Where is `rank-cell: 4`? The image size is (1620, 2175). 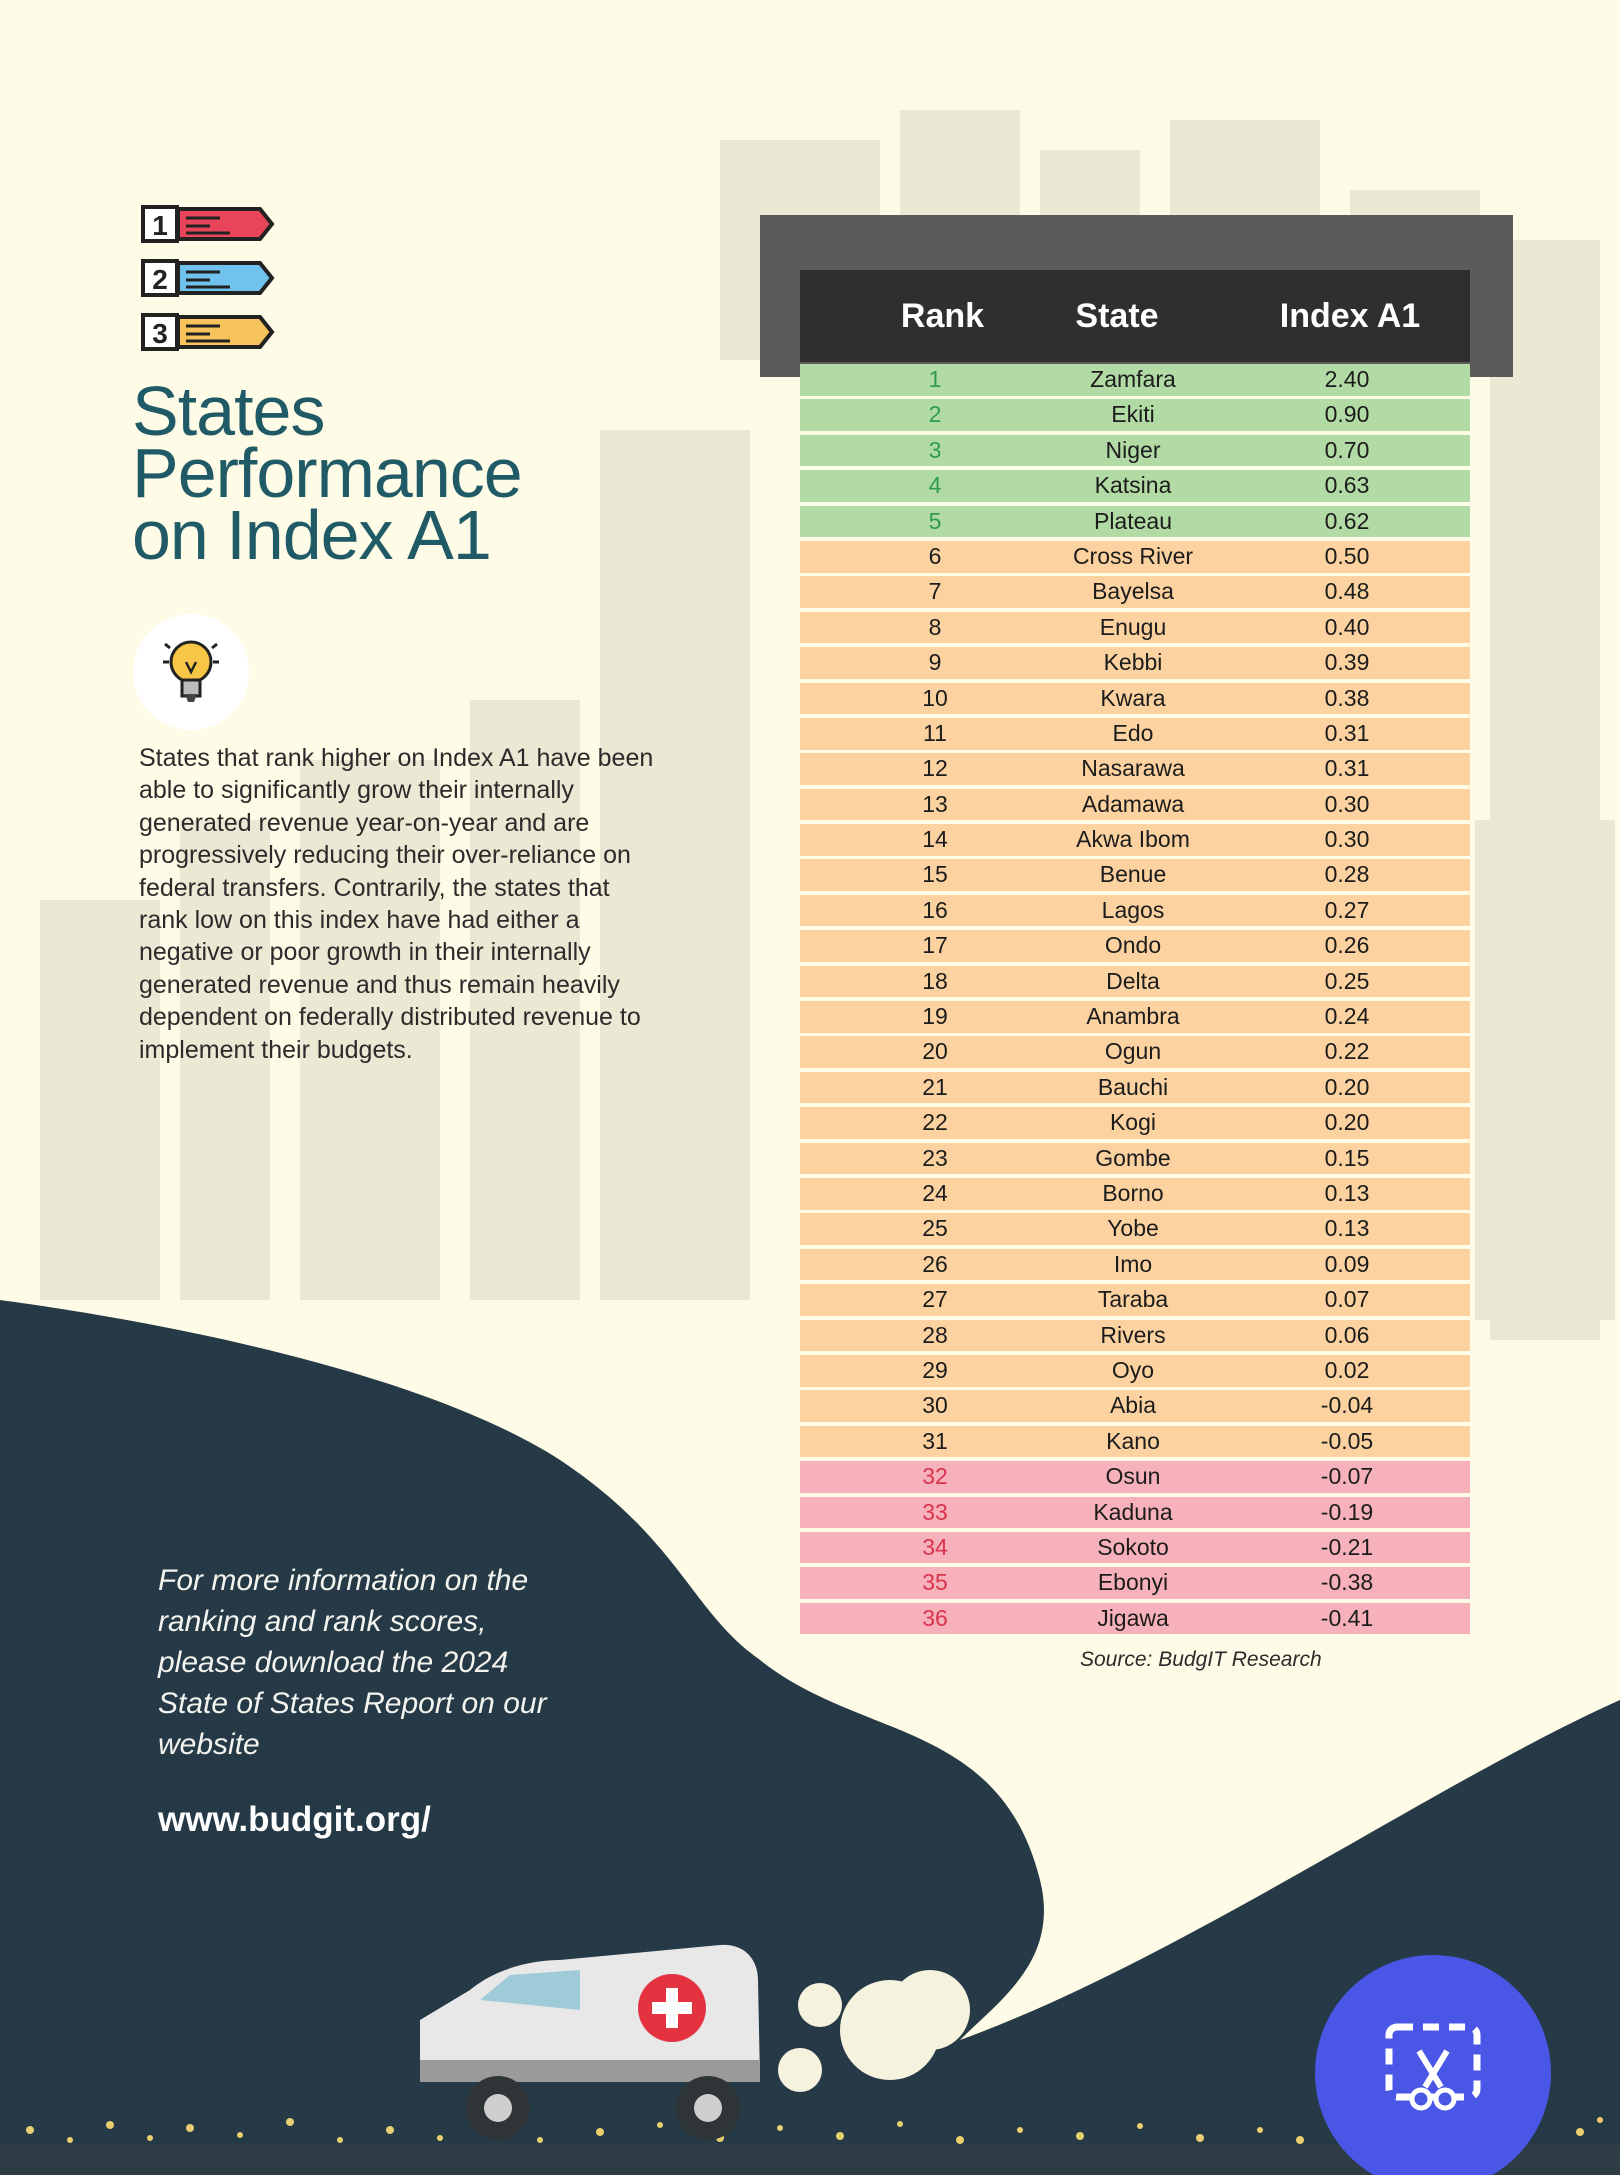
rank-cell: 4 is located at coordinates (935, 485).